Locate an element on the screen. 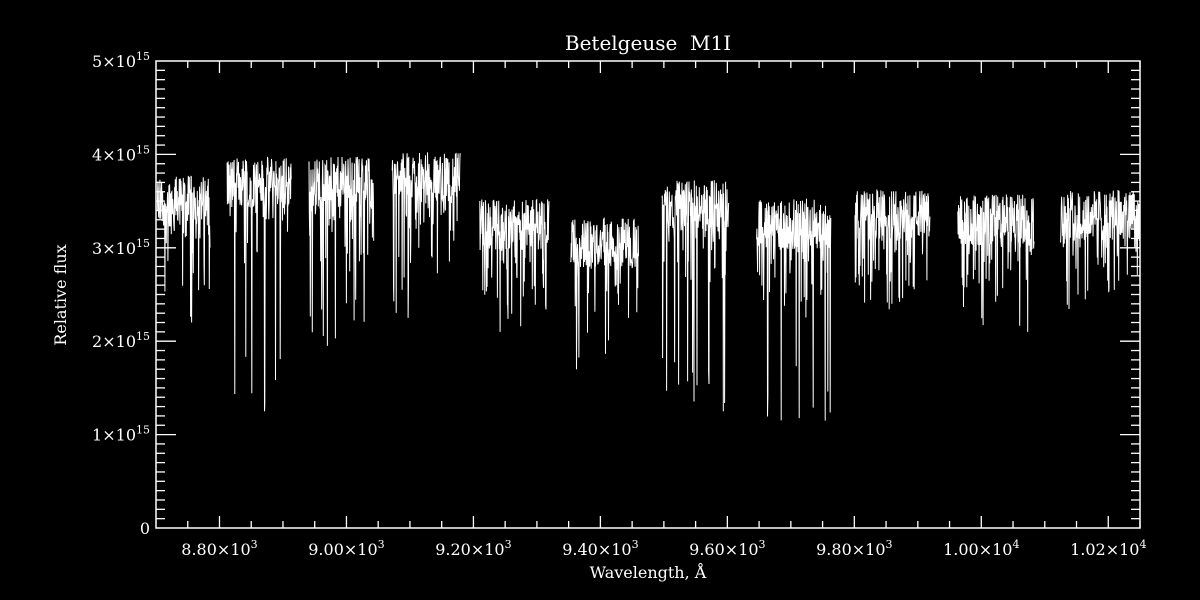  y-tick-label: 0 is located at coordinates (145, 528).